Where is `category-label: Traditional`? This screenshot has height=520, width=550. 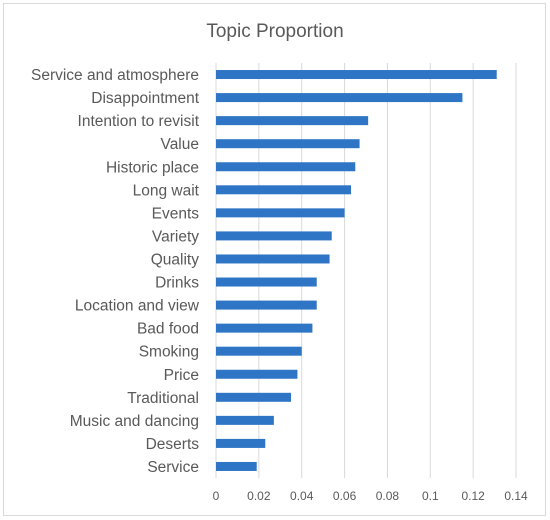 category-label: Traditional is located at coordinates (163, 398).